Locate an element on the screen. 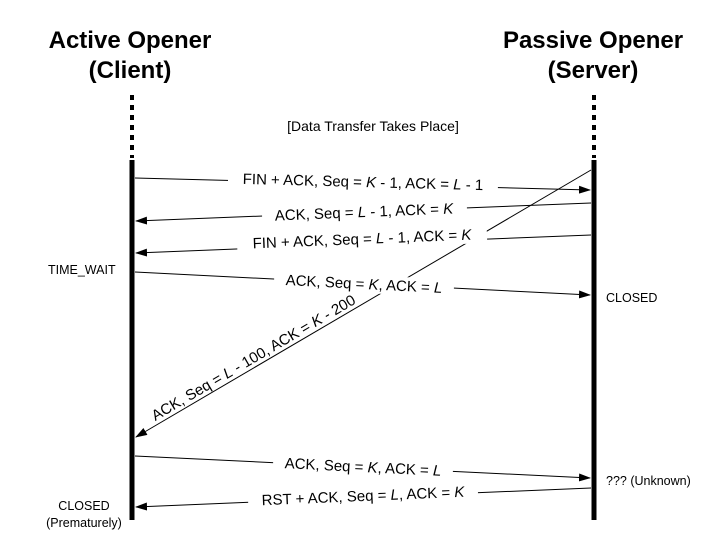  message-label-ack-client: ACK, Seq = K, ACK = L is located at coordinates (363, 284).